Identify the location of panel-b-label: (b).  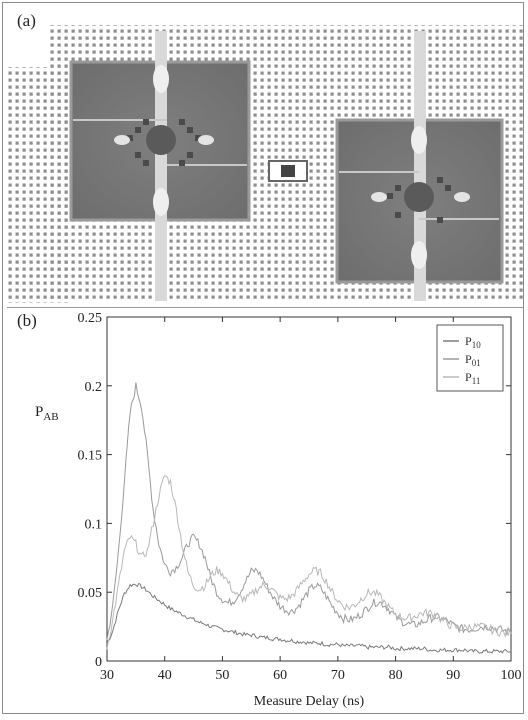
(27, 321).